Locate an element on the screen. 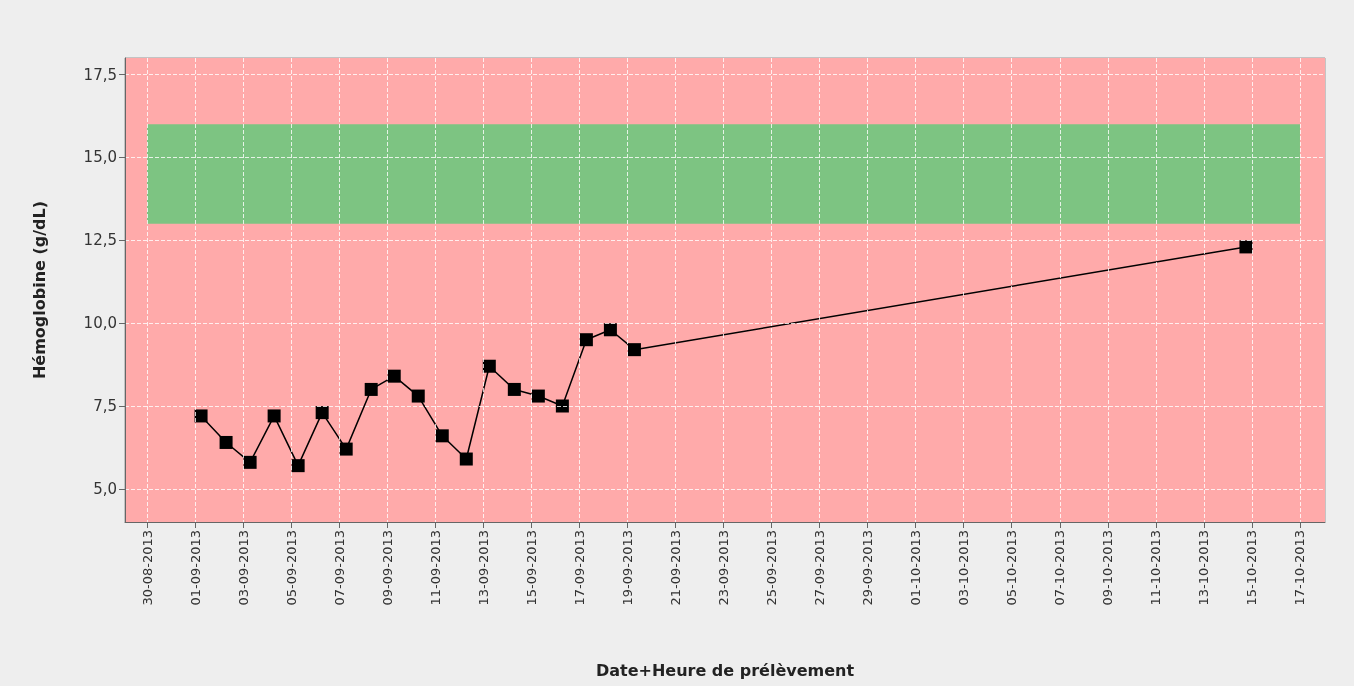 Image resolution: width=1354 pixels, height=686 pixels. y-tick-label: 12,5 is located at coordinates (100, 240).